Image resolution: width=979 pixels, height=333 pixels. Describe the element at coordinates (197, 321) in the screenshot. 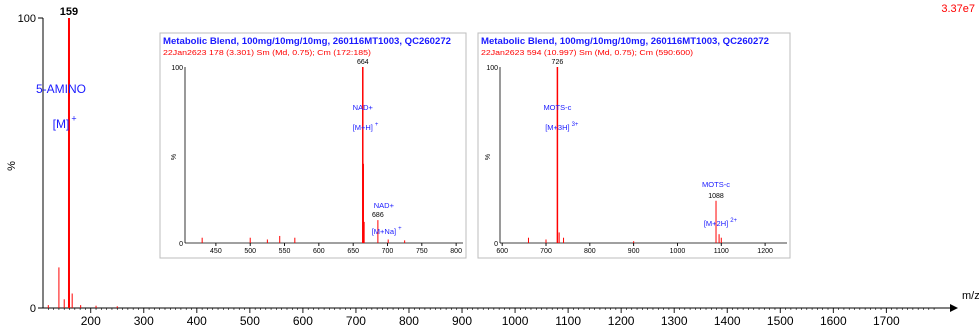

I see `main-x-tick-label: 400` at that location.